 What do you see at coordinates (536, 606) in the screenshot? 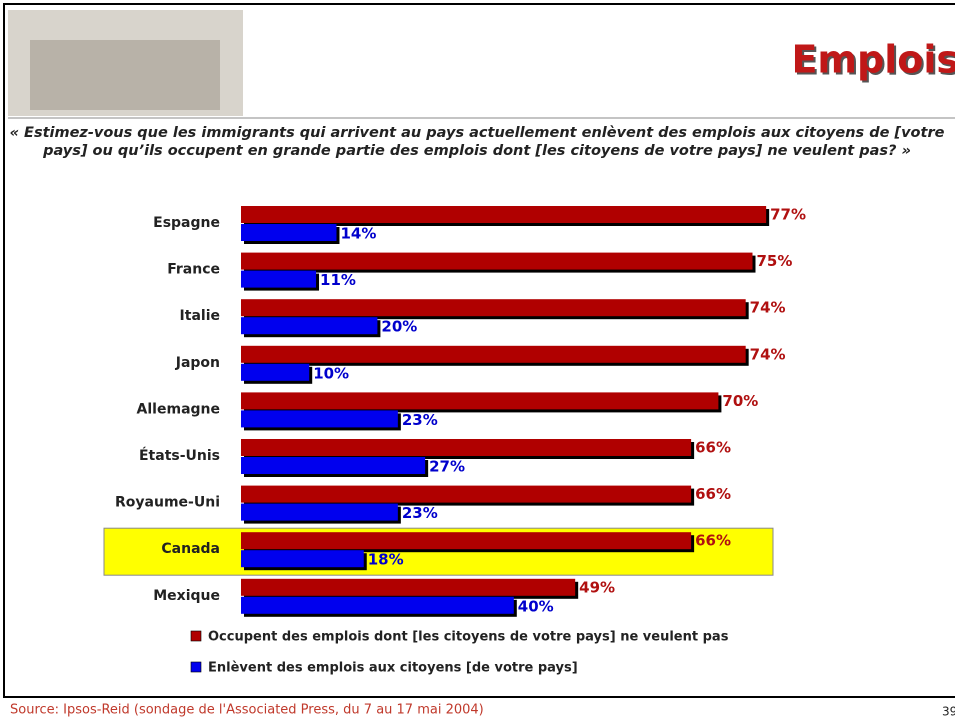
I see `value-label: 40%` at bounding box center [536, 606].